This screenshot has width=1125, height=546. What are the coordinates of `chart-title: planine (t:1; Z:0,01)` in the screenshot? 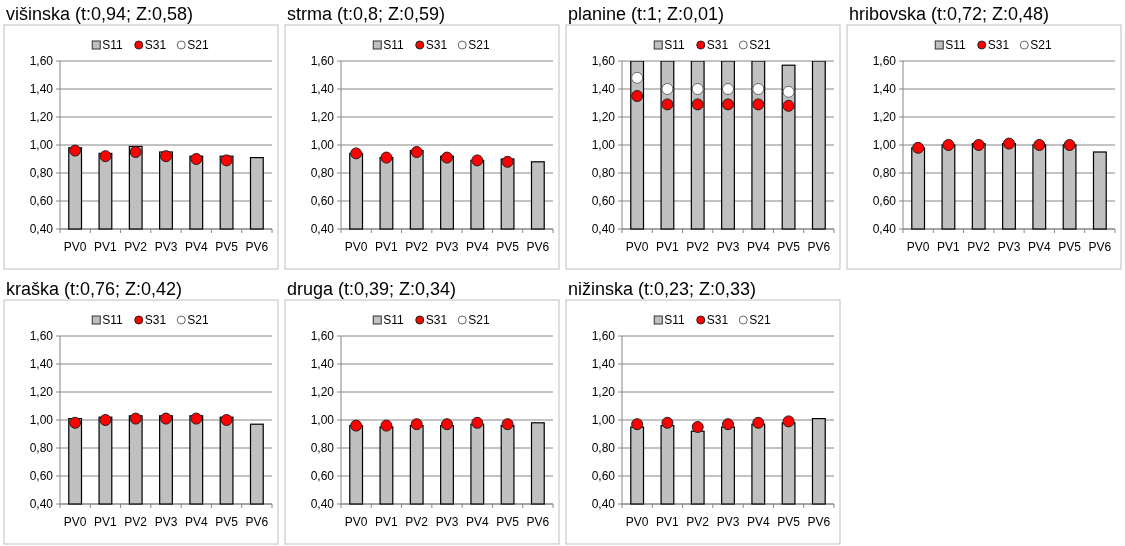 It's located at (646, 14).